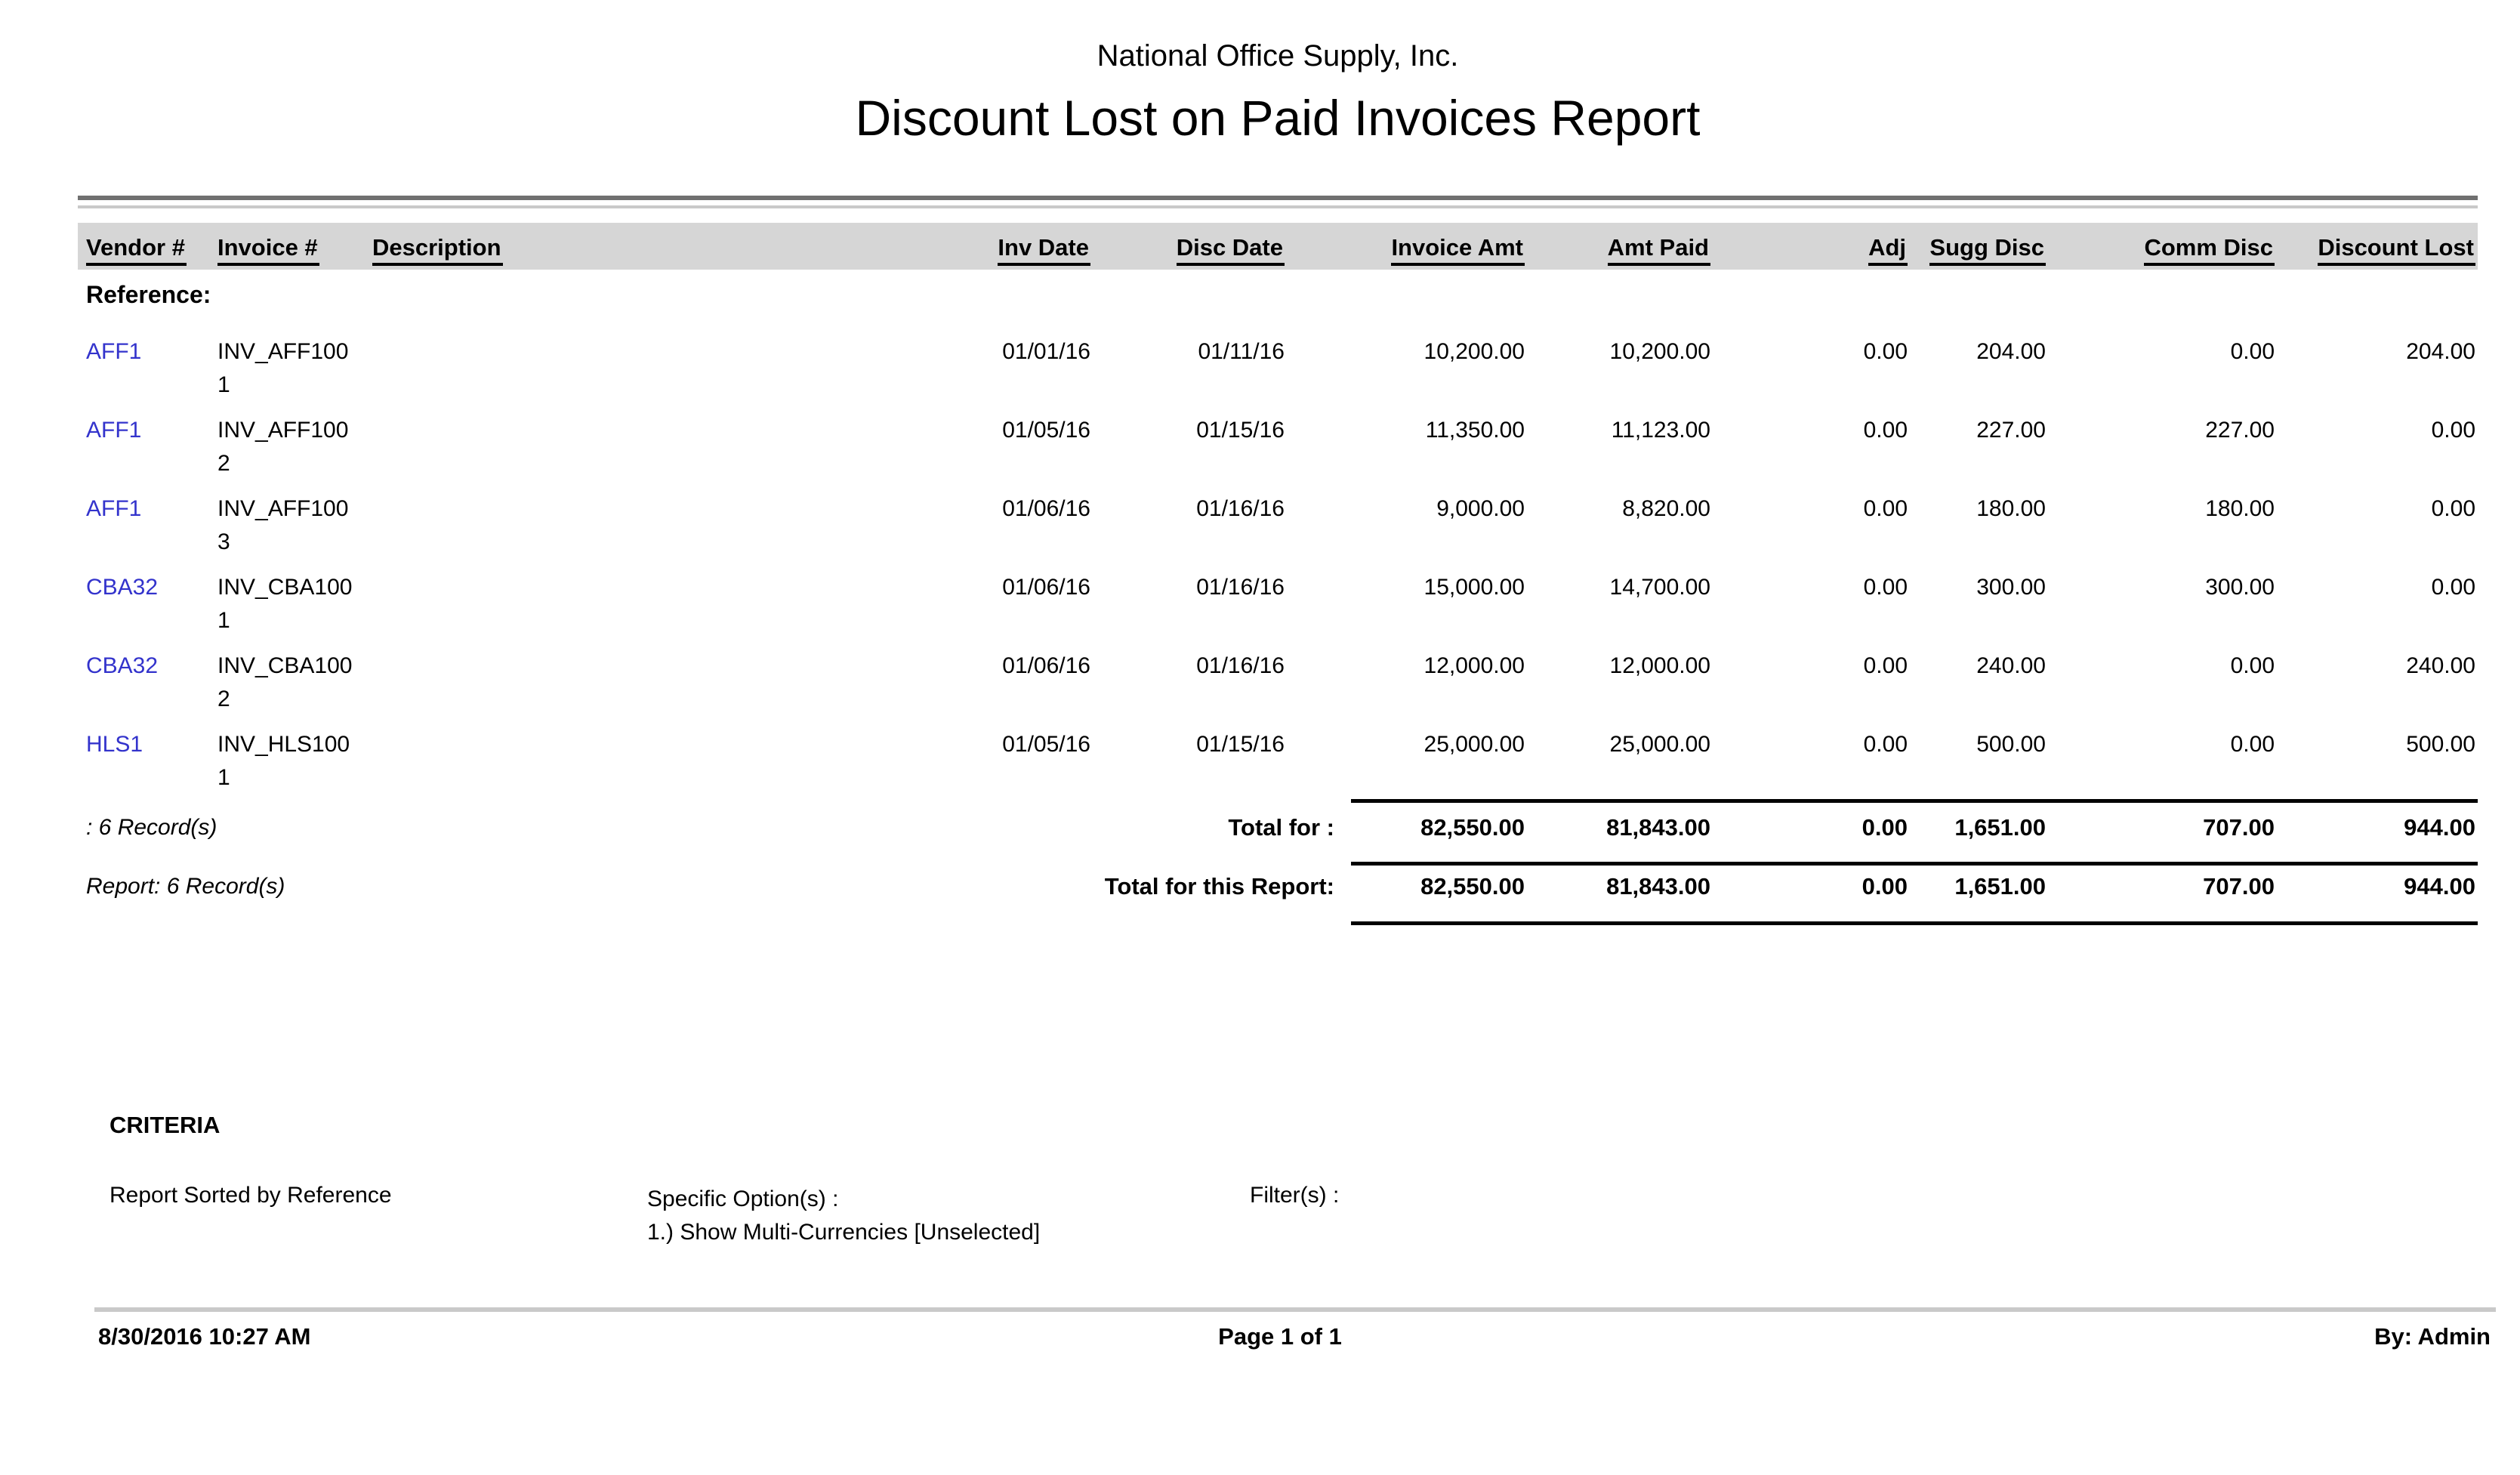 This screenshot has height=1475, width=2520. Describe the element at coordinates (148, 294) in the screenshot. I see `group-label-reference: Reference:` at that location.